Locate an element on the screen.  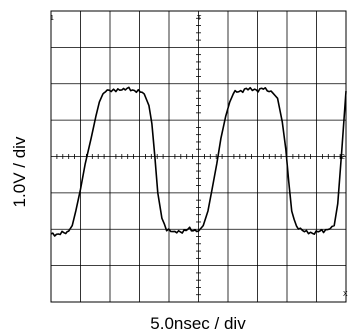
trigger-marker: T is located at coordinates (199, 18).